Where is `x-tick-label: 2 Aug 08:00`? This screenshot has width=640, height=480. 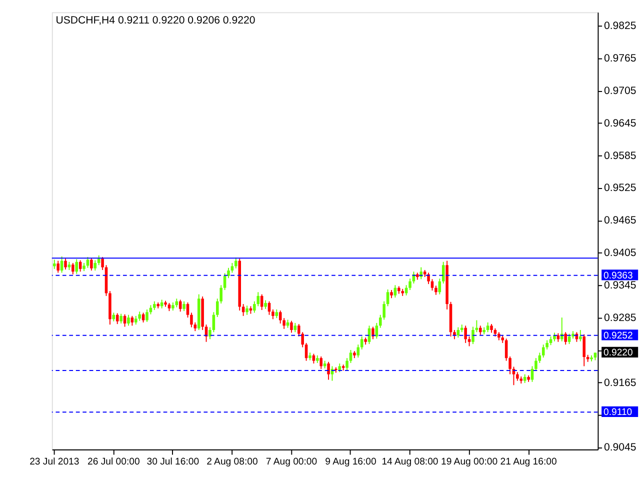 x-tick-label: 2 Aug 08:00 is located at coordinates (232, 462).